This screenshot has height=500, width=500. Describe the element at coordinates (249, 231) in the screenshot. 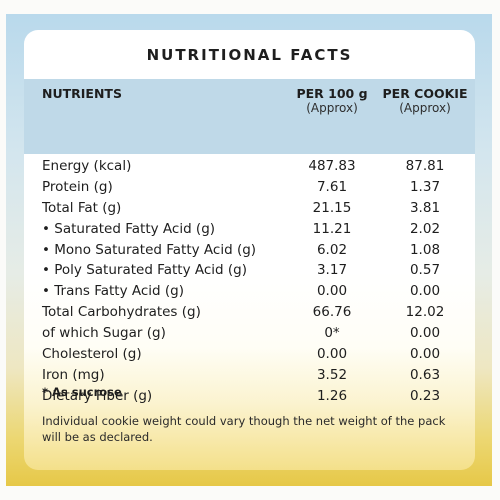

I see `table-row: • Saturated Fatty Acid (g) 11.21 2.02` at that location.